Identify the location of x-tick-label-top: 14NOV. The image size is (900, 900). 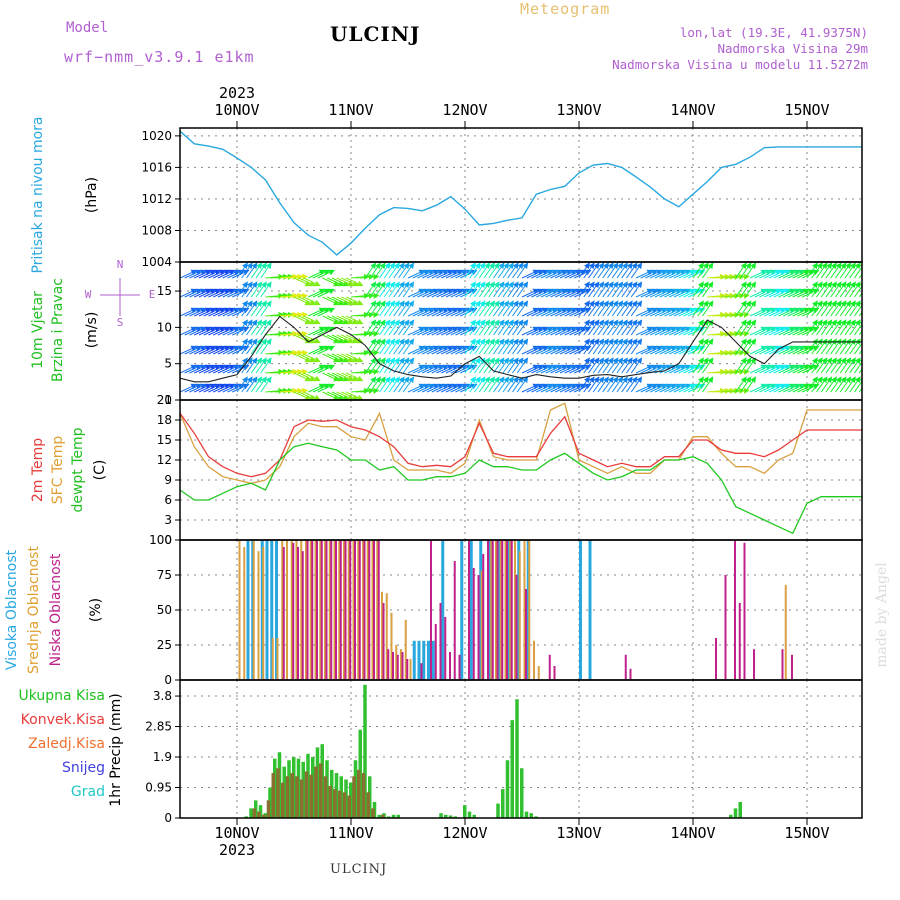
(692, 110).